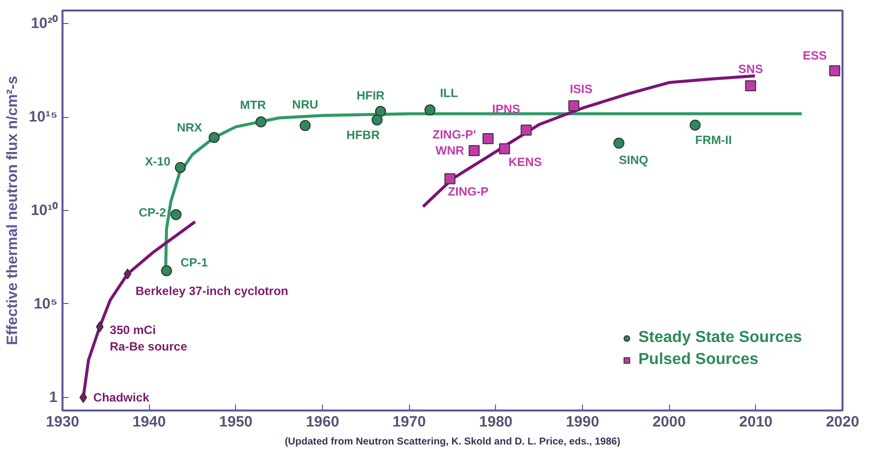 This screenshot has width=877, height=452. What do you see at coordinates (750, 69) in the screenshot?
I see `annotation: SNS` at bounding box center [750, 69].